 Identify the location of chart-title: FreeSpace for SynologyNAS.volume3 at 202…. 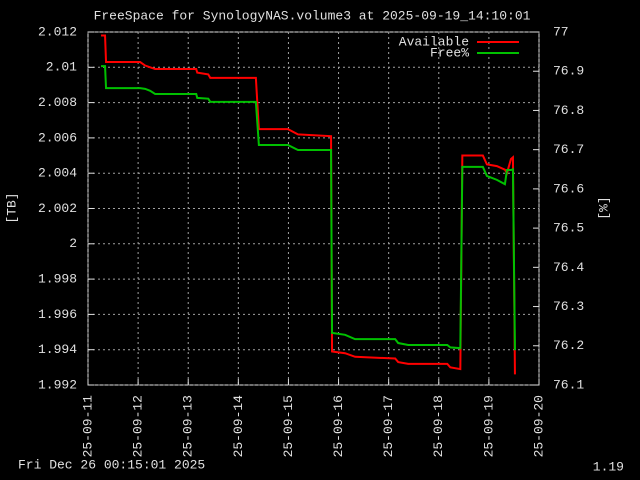
(312, 15).